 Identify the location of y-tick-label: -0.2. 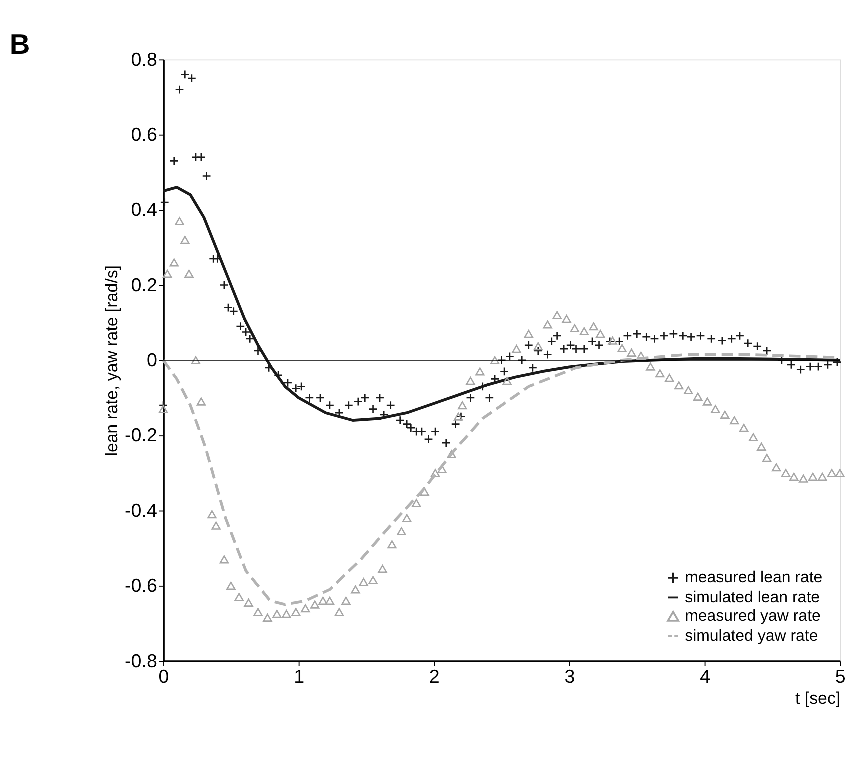
(141, 435).